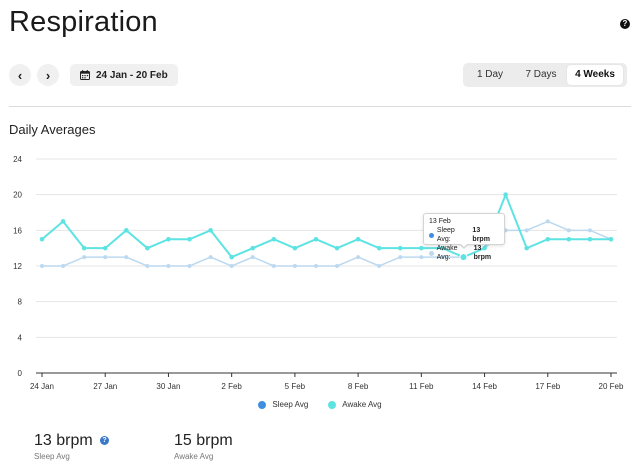 The width and height of the screenshot is (640, 476). Describe the element at coordinates (332, 404) in the screenshot. I see `legend-awake-swatch` at that location.